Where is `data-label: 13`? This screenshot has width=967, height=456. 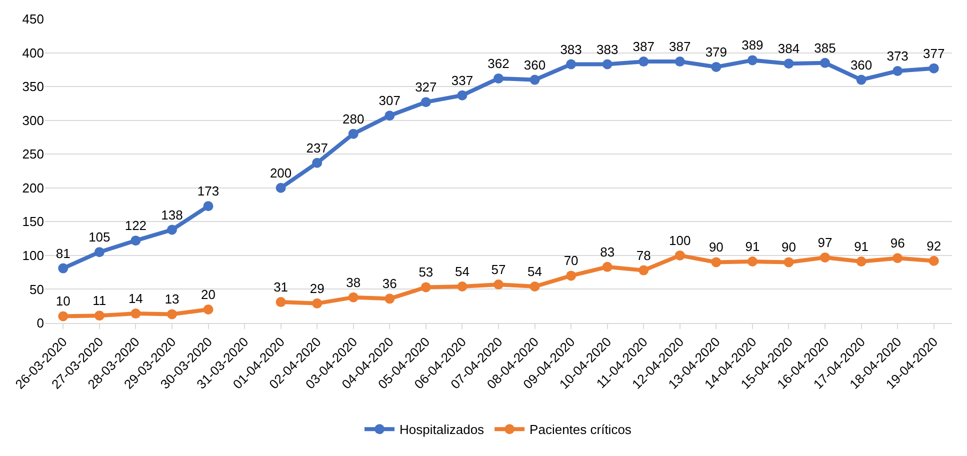
data-label: 13 is located at coordinates (172, 299).